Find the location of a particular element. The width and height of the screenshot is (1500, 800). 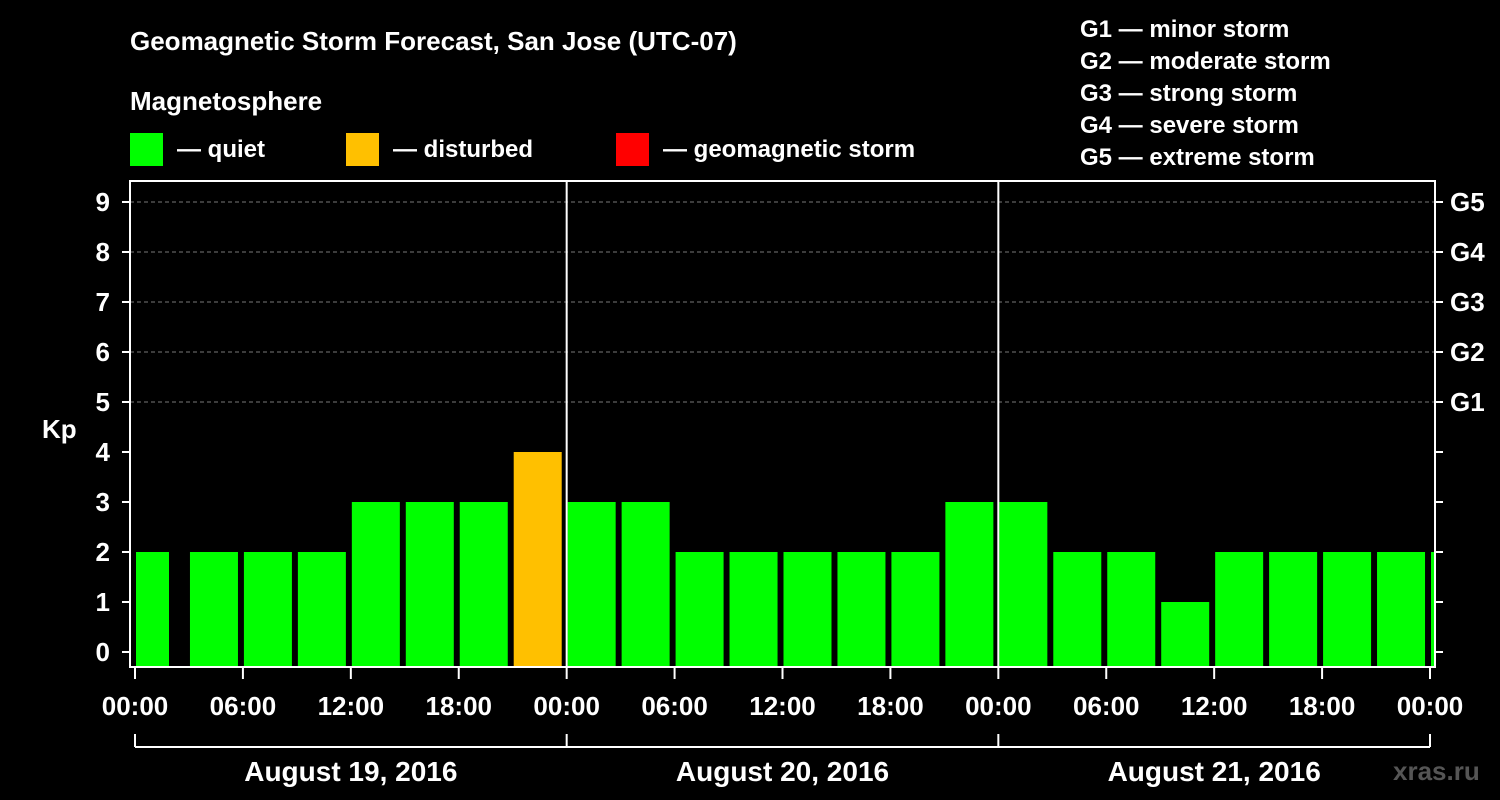

y-tick-label: 6 is located at coordinates (103, 352).